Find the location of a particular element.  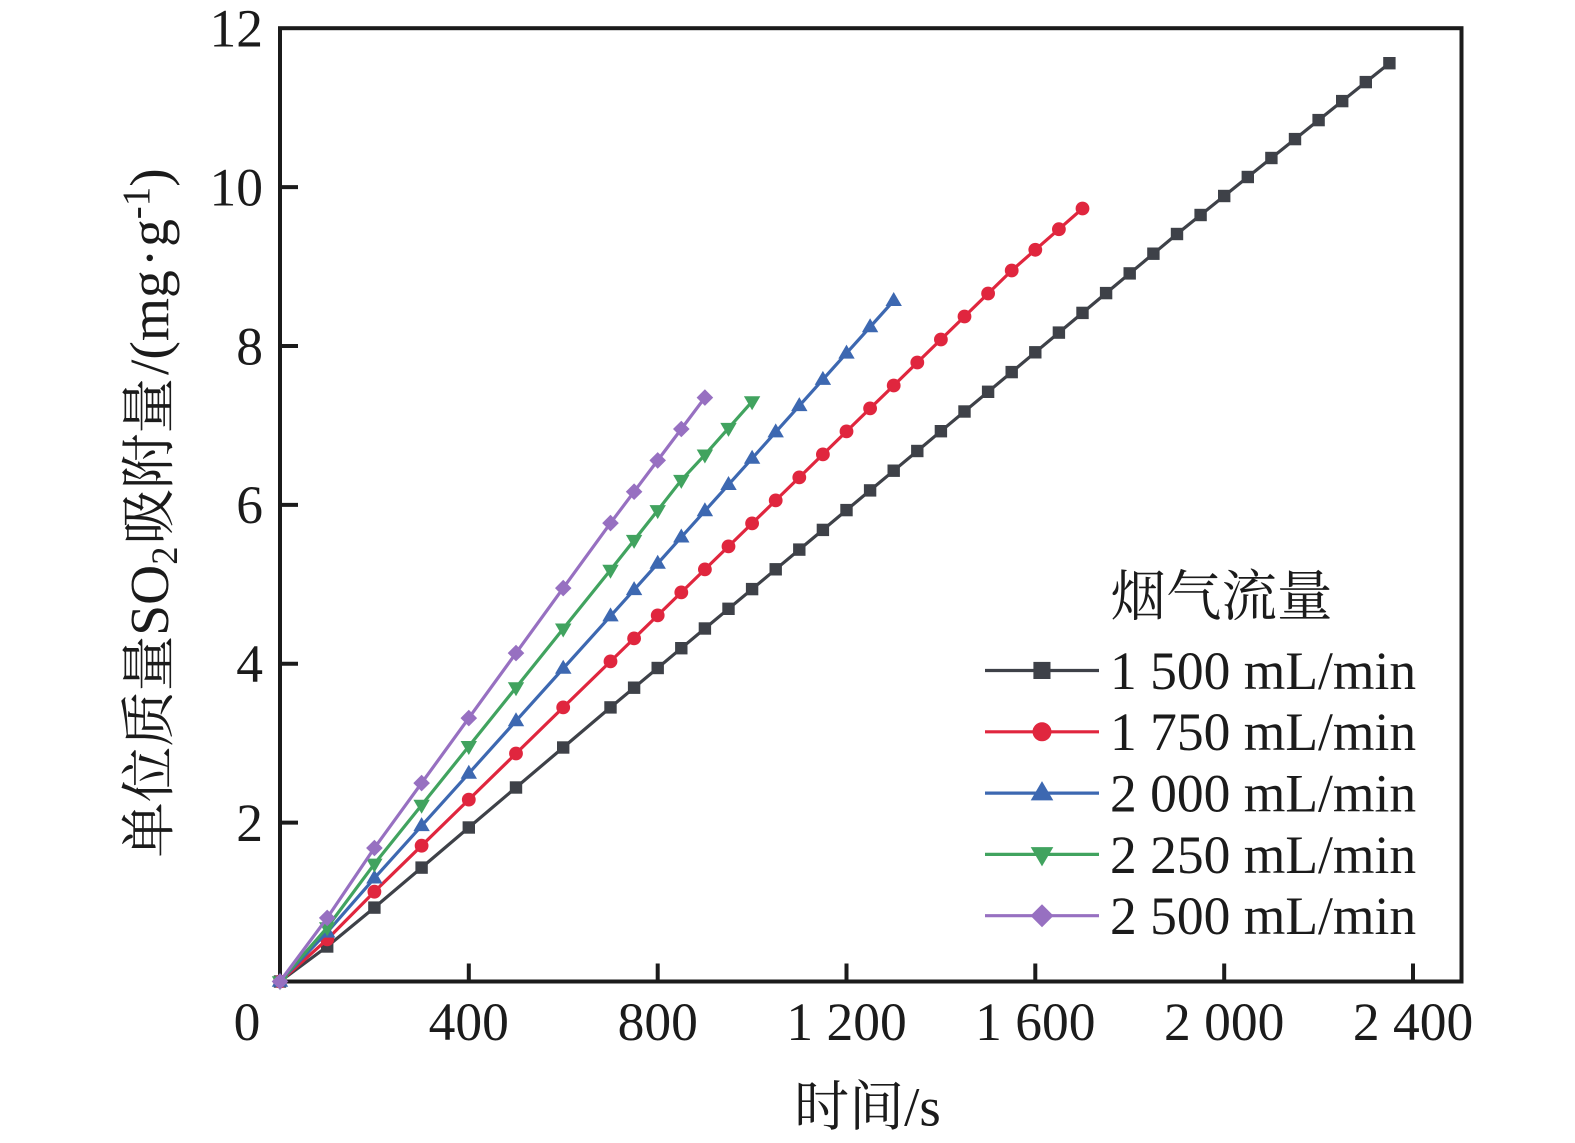

svg-text: 1 200 is located at coordinates (846, 1022).